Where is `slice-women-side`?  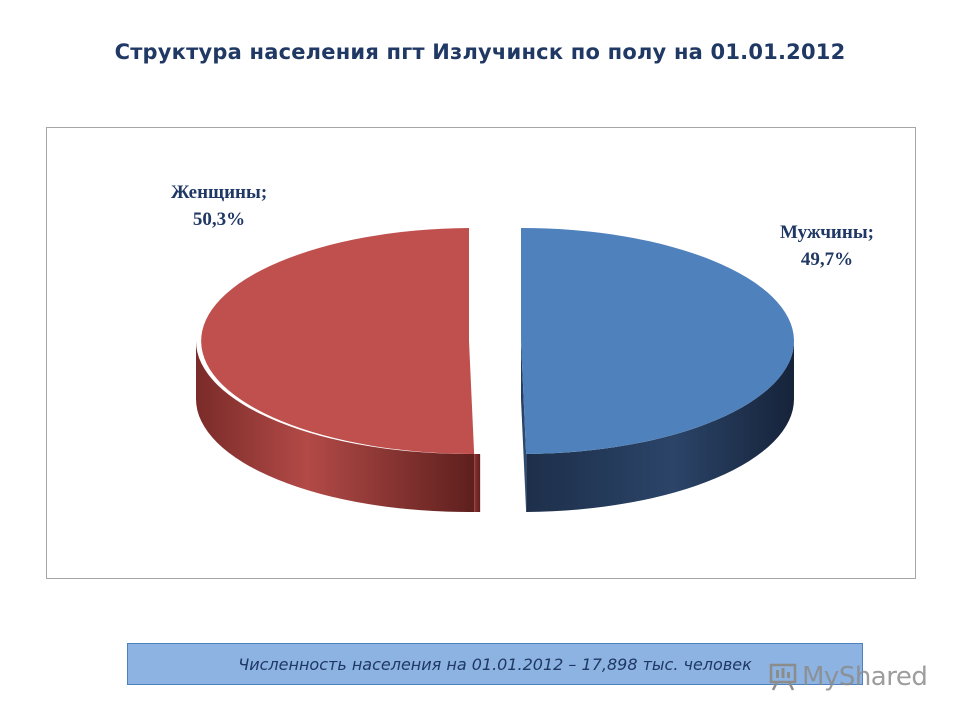
slice-women-side is located at coordinates (335, 426).